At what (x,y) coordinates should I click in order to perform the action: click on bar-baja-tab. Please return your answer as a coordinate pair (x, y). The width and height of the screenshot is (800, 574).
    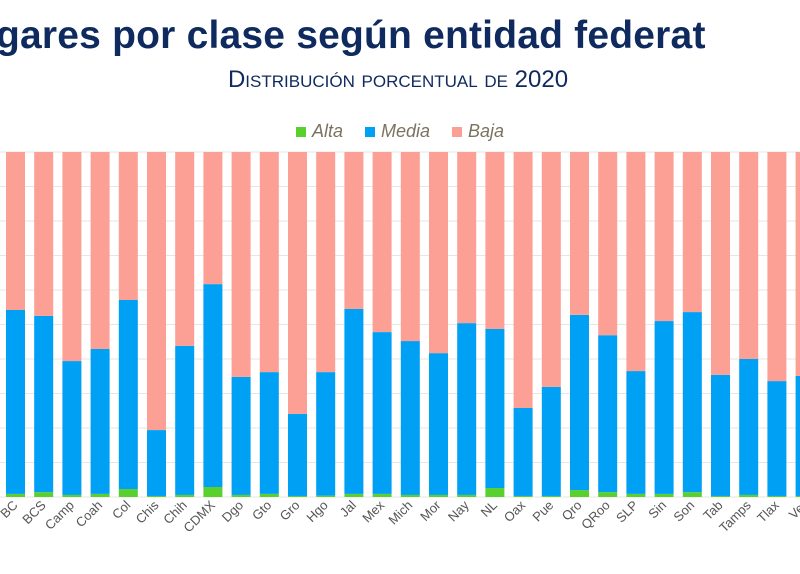
    Looking at the image, I should click on (720, 263).